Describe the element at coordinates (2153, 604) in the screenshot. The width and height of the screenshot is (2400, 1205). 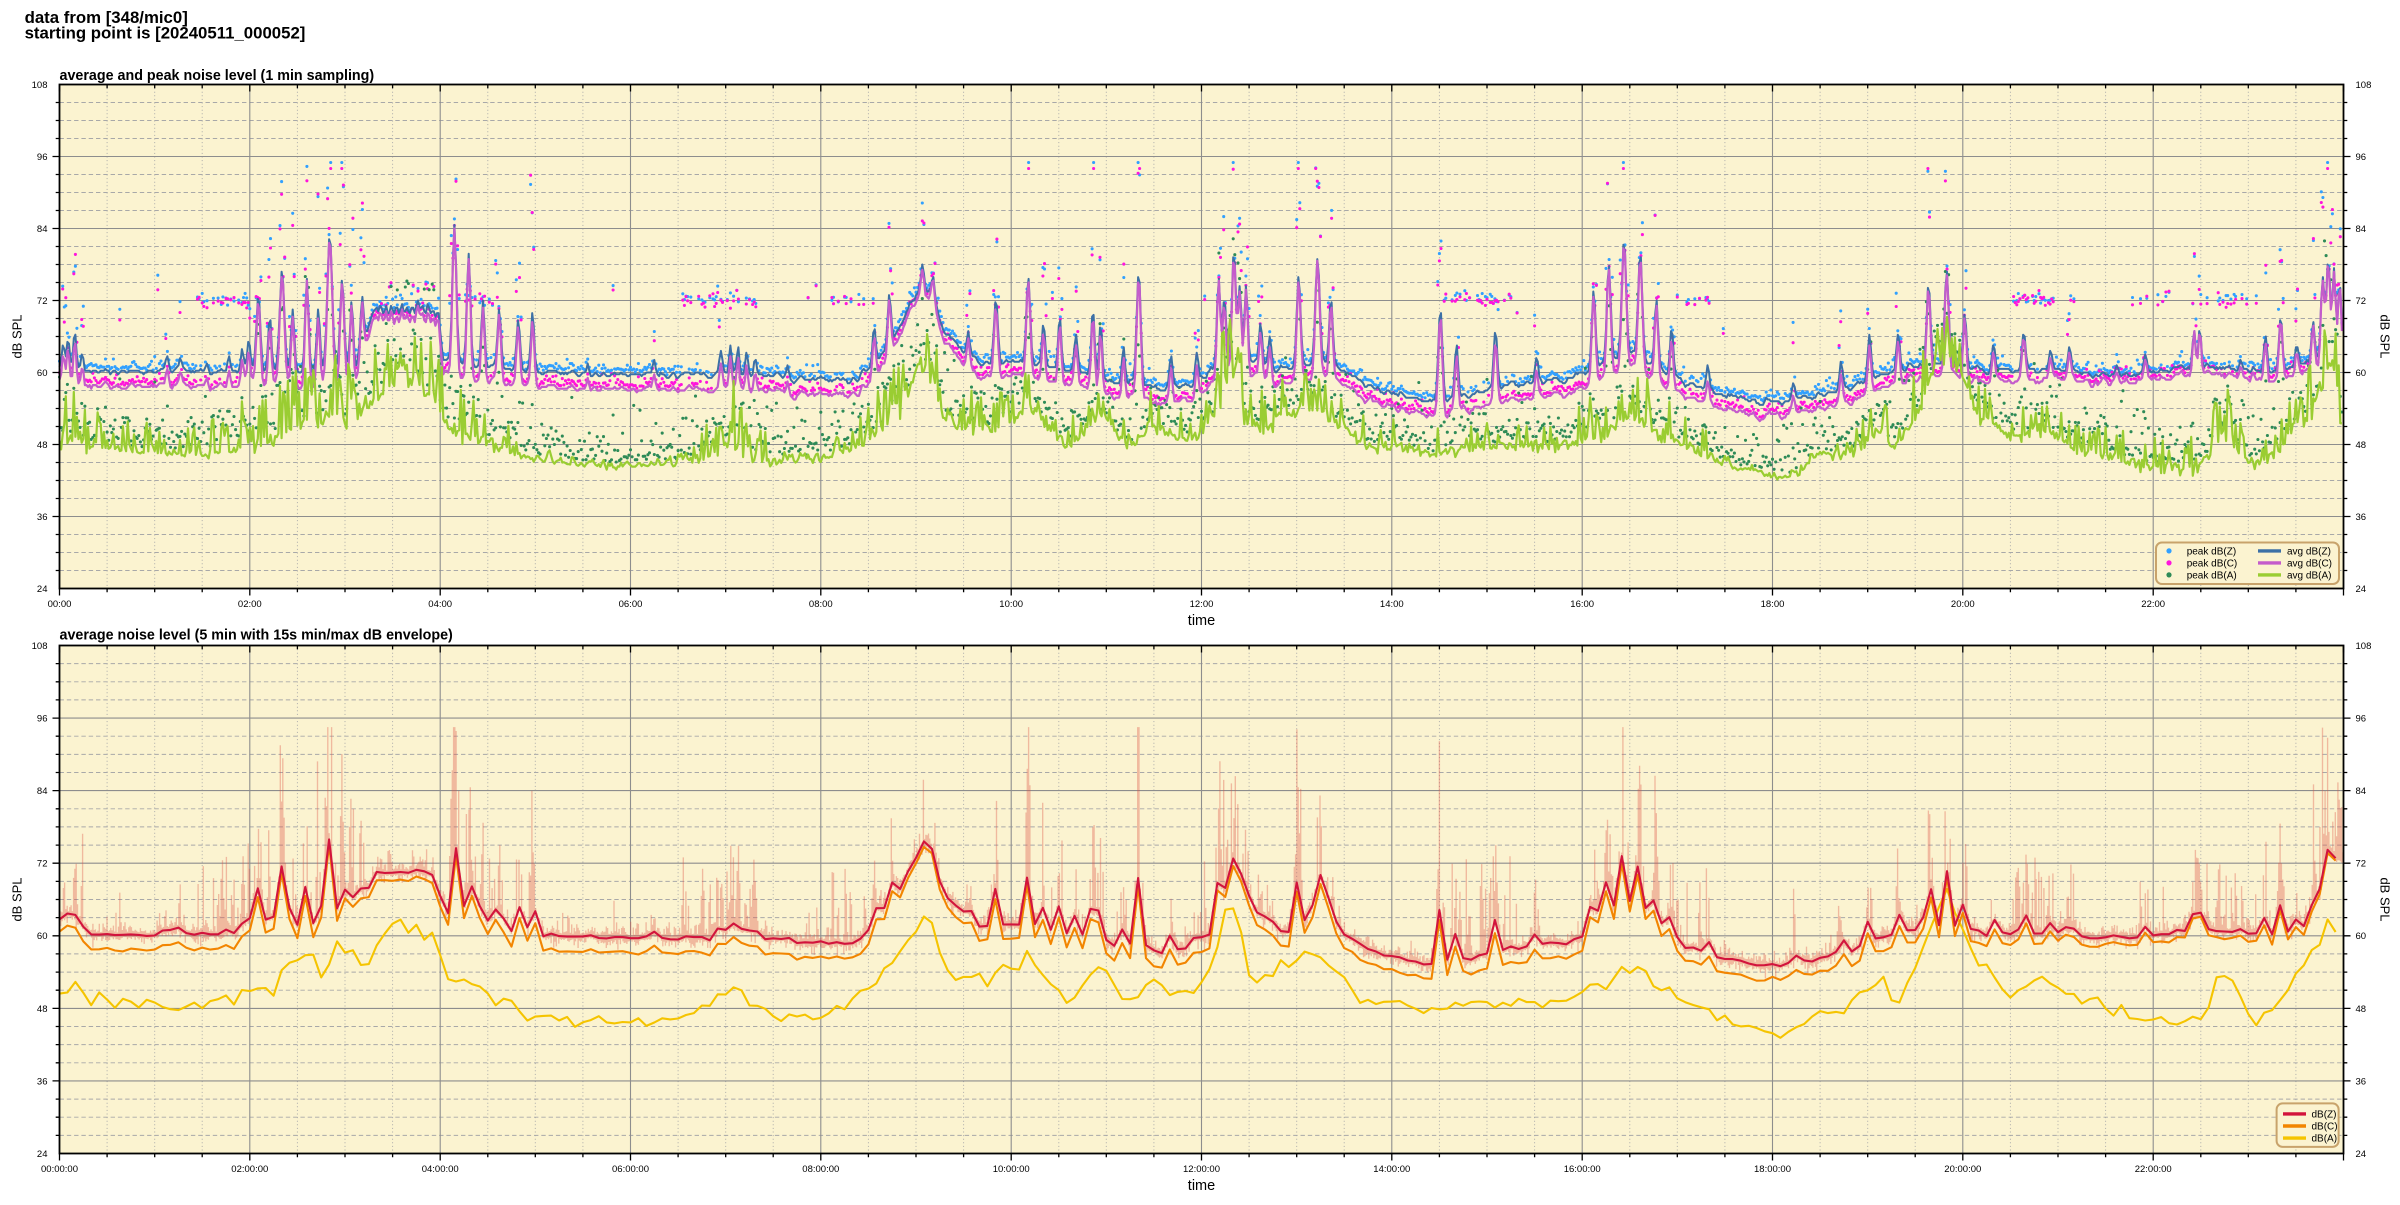
I see `svg-text: 22:00` at that location.